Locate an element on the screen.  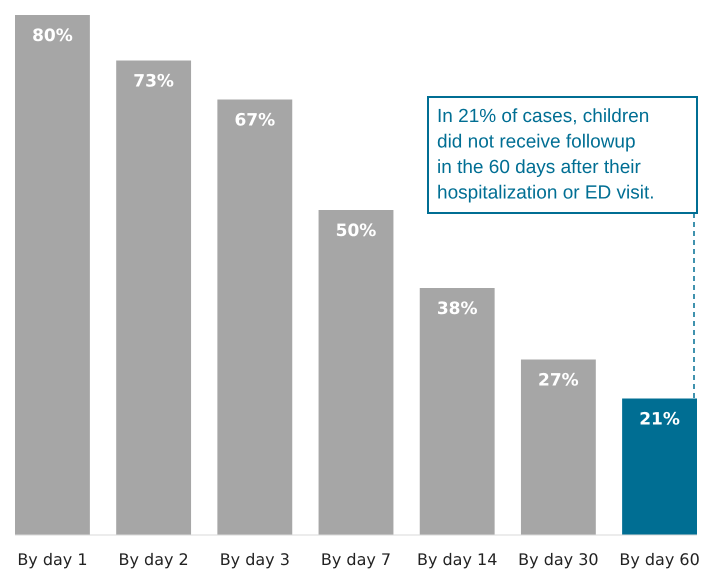
data-label: 50% is located at coordinates (356, 231).